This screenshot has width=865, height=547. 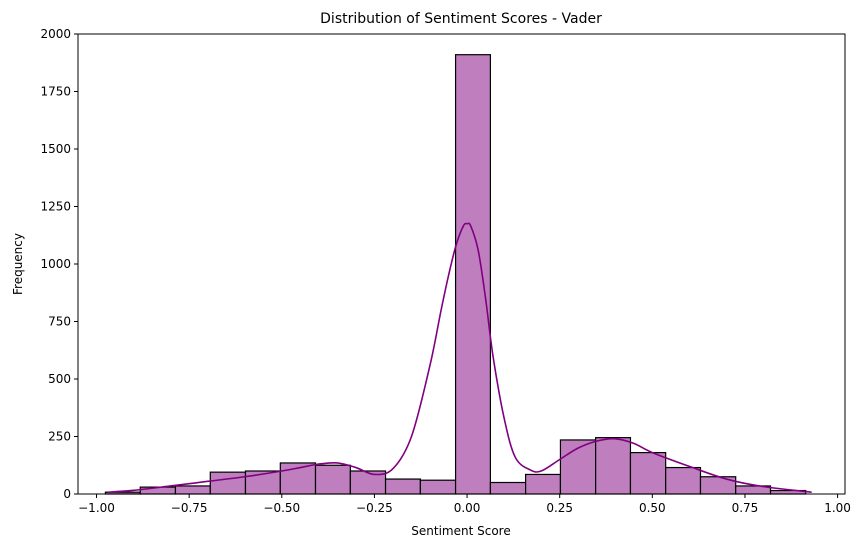 What do you see at coordinates (652, 508) in the screenshot?
I see `x-tick-label: 0.50` at bounding box center [652, 508].